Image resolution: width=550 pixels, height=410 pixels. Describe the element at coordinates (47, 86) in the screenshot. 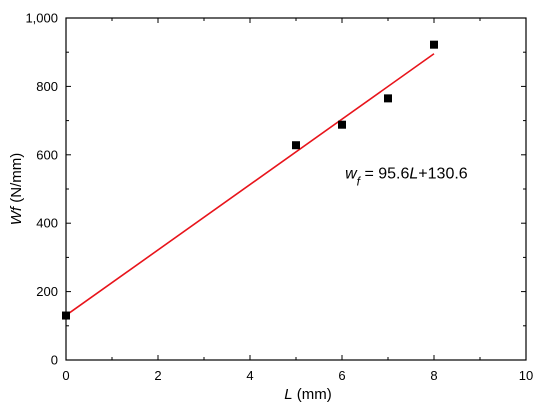

I see `y-tick-label: 800` at that location.